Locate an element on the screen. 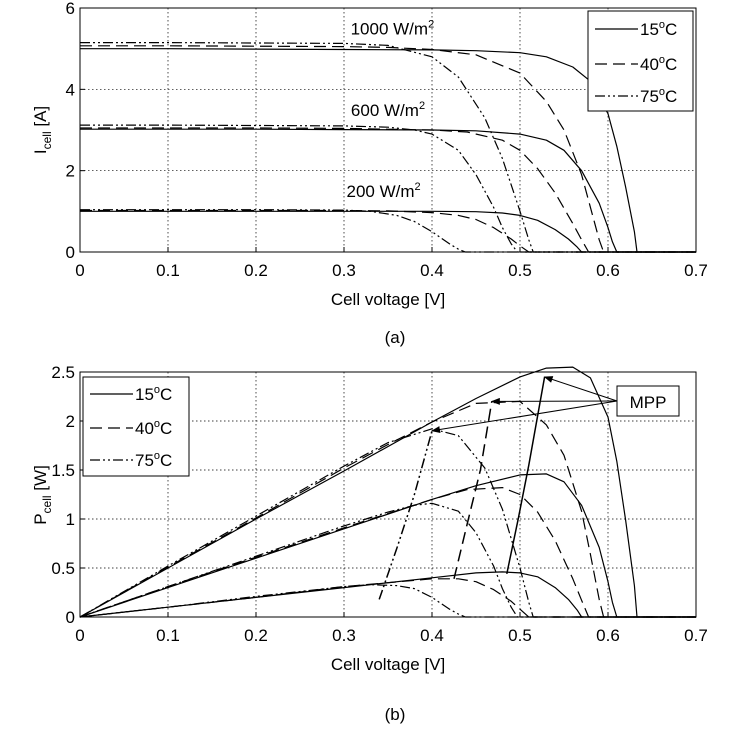 The height and width of the screenshot is (734, 735). legend-a: 15oC 40oC 75oC is located at coordinates (640, 61).